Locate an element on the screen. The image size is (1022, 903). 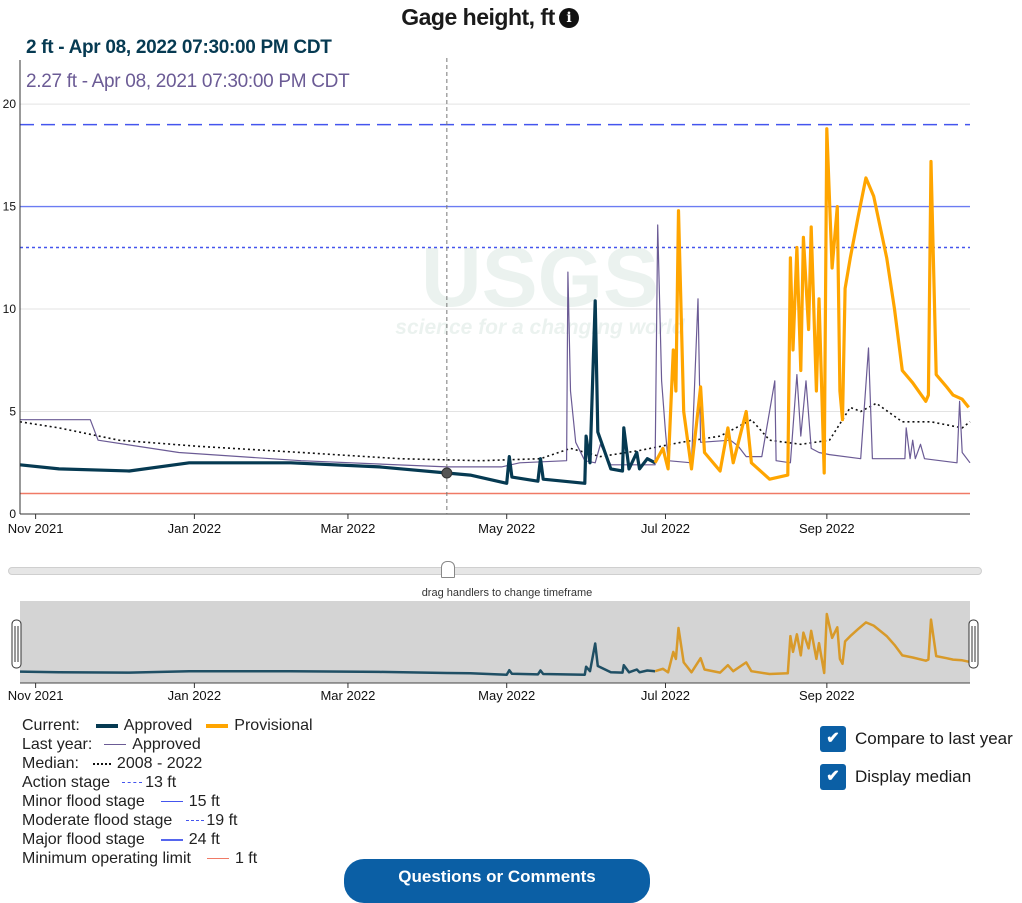
chart-title: Gage height, ft i is located at coordinates (490, 17).